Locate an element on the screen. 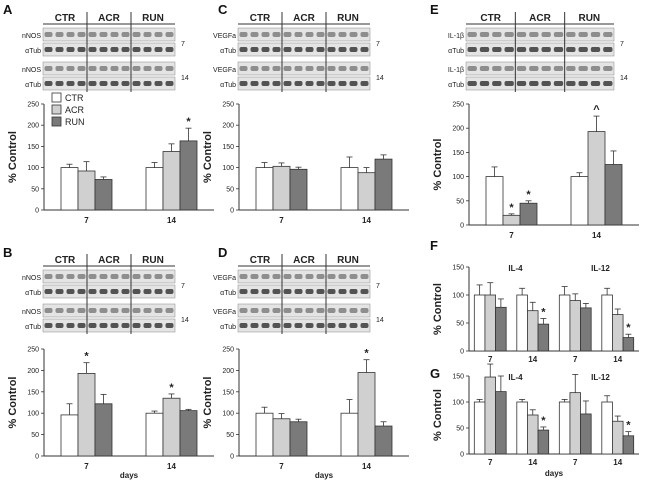 The width and height of the screenshot is (650, 484). legend: CTR ACR RUN is located at coordinates (68, 109).